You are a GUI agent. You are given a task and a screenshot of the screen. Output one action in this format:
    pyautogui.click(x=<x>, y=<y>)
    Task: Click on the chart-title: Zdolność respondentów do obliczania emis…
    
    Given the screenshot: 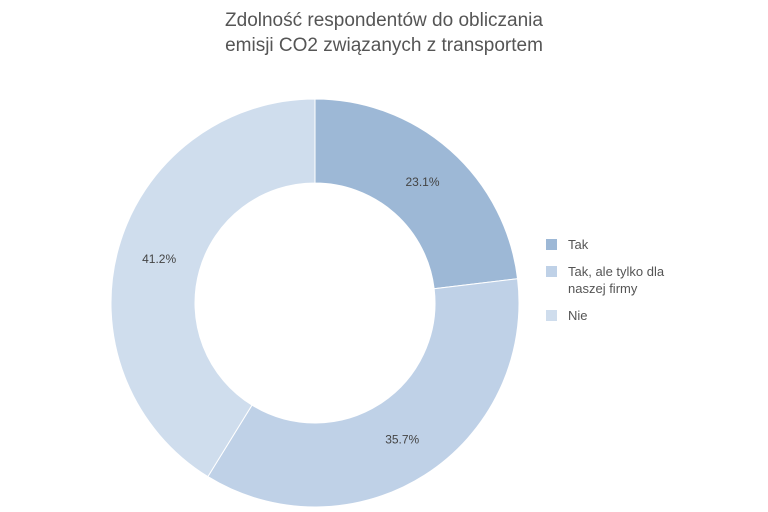 What is the action you would take?
    pyautogui.click(x=384, y=33)
    